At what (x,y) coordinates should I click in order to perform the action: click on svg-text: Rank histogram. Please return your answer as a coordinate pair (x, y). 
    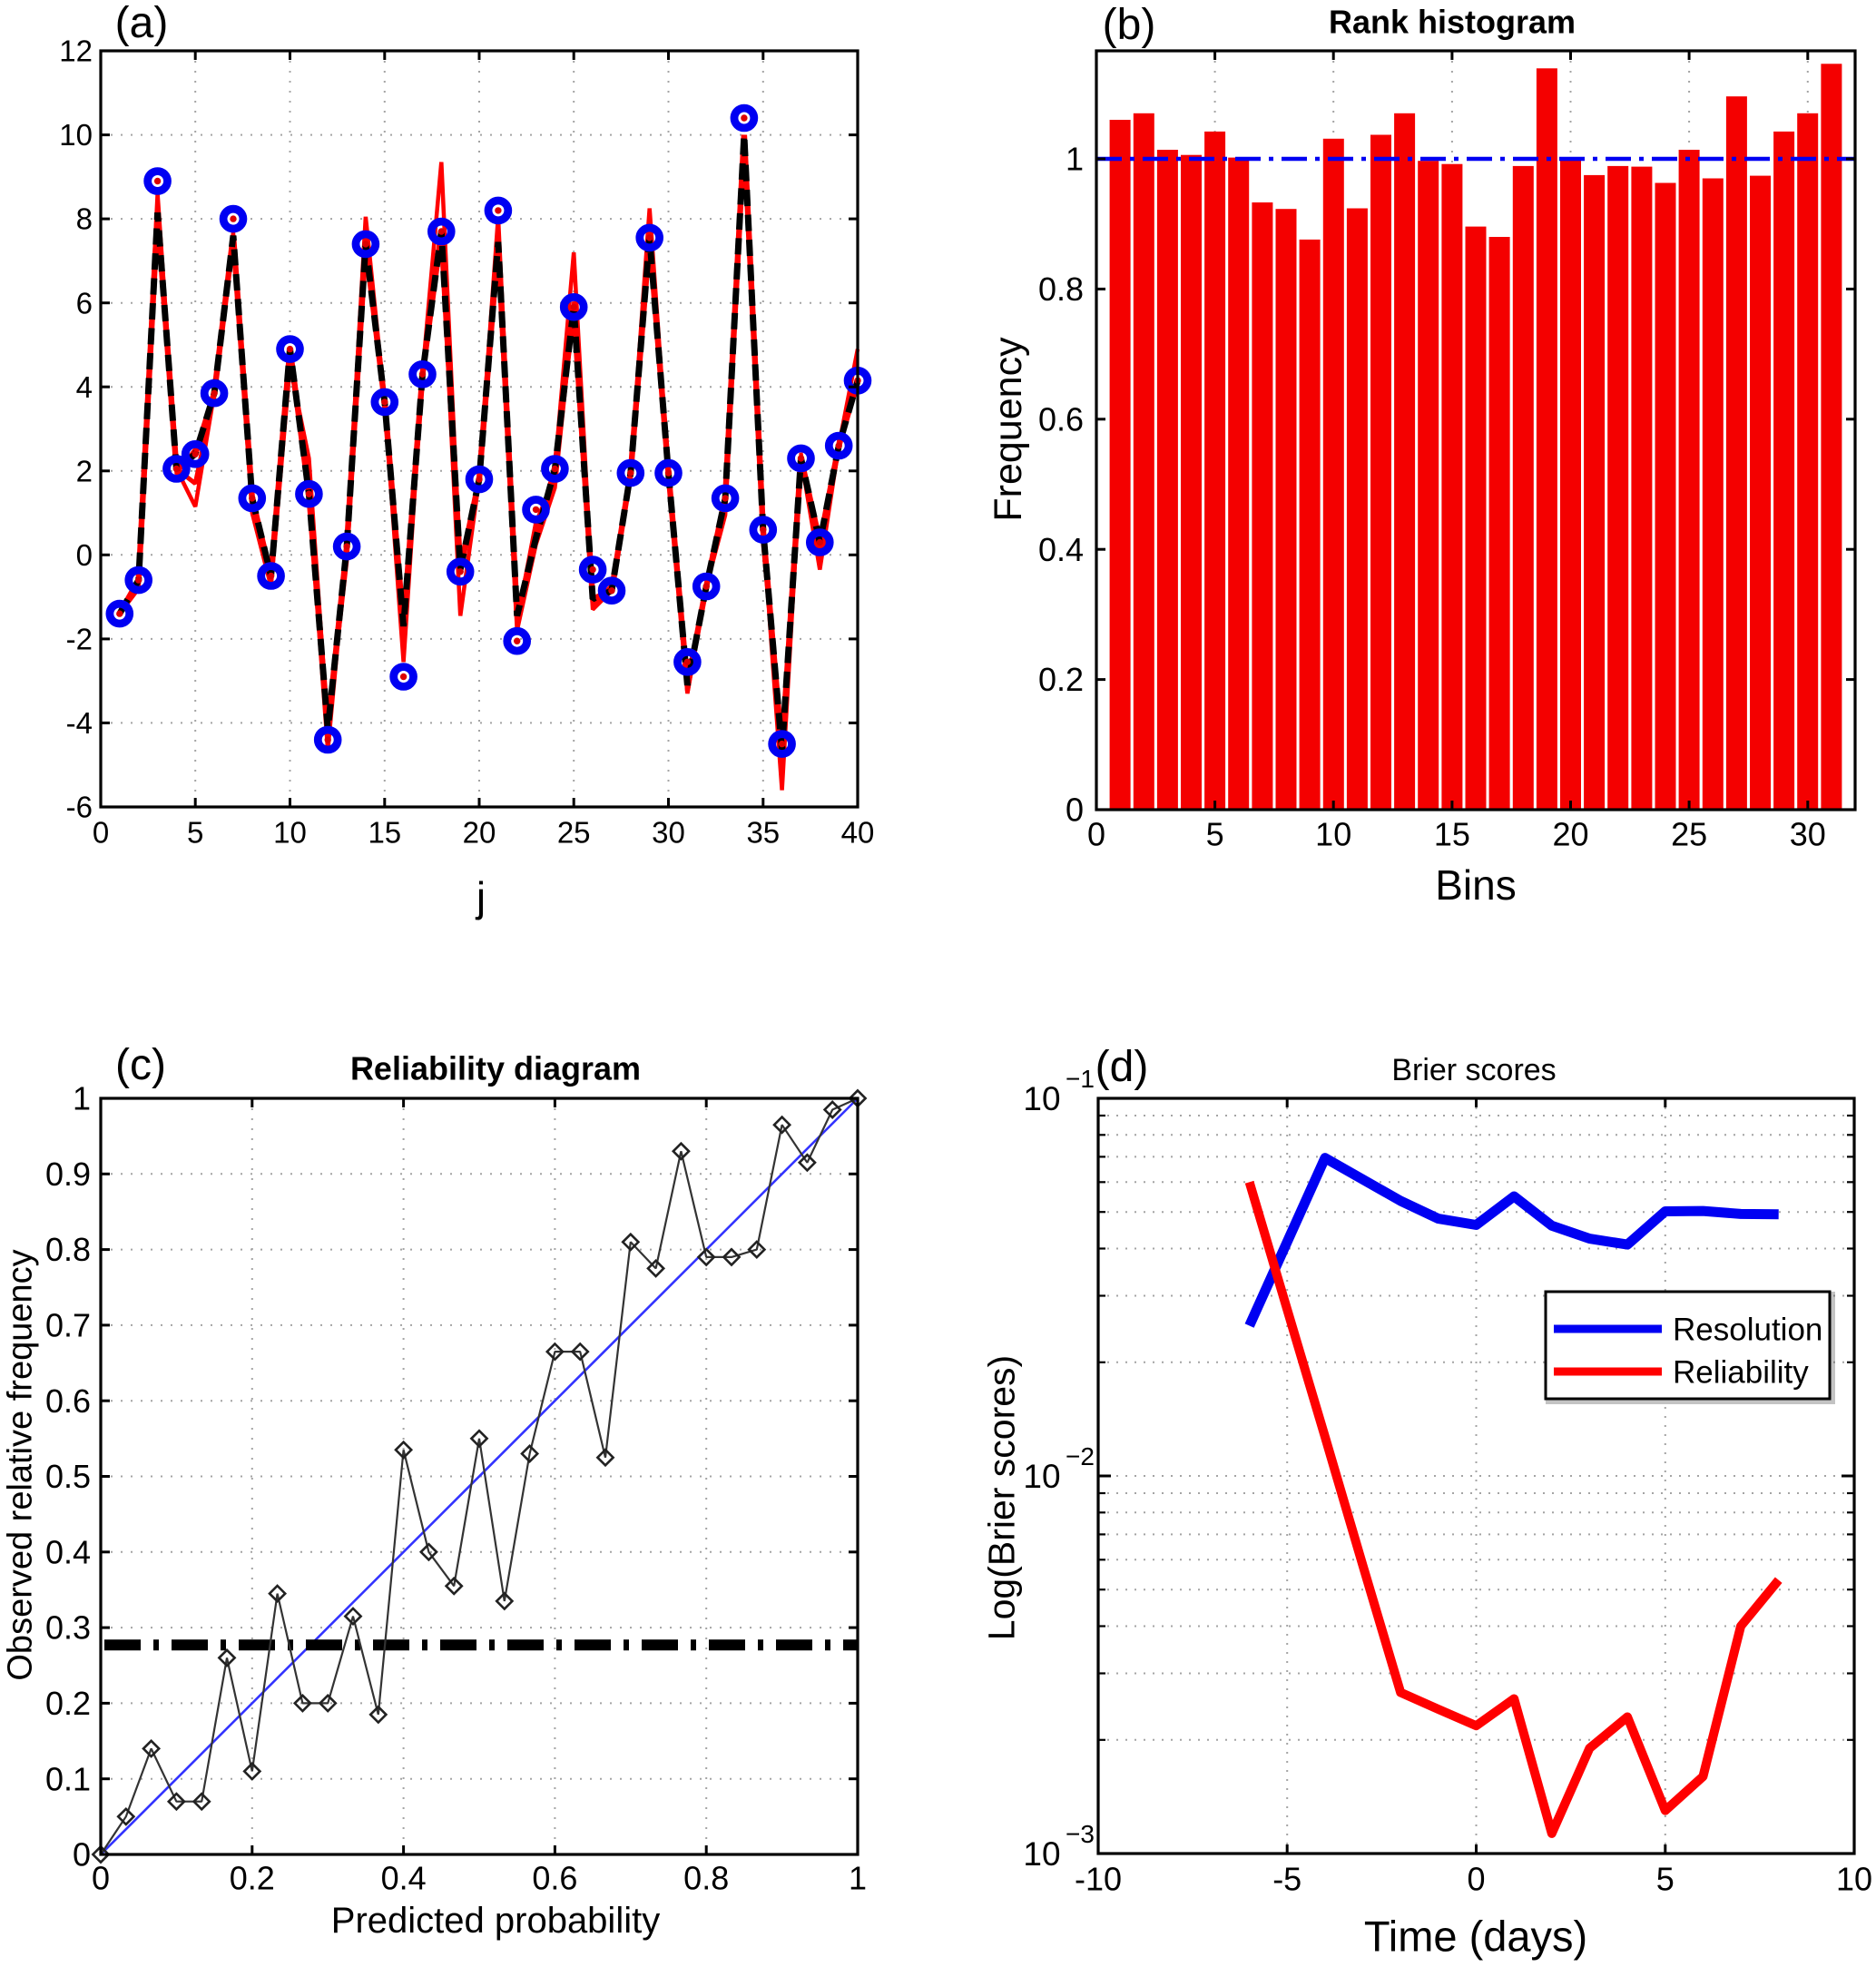
    Looking at the image, I should click on (1453, 22).